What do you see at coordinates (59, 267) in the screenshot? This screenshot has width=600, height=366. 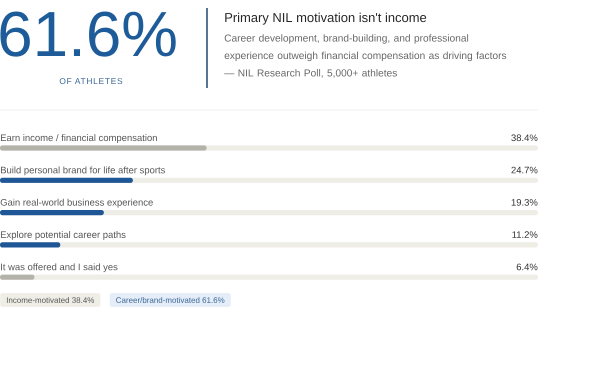 I see `y-tick-label: It was offered and I said yes` at bounding box center [59, 267].